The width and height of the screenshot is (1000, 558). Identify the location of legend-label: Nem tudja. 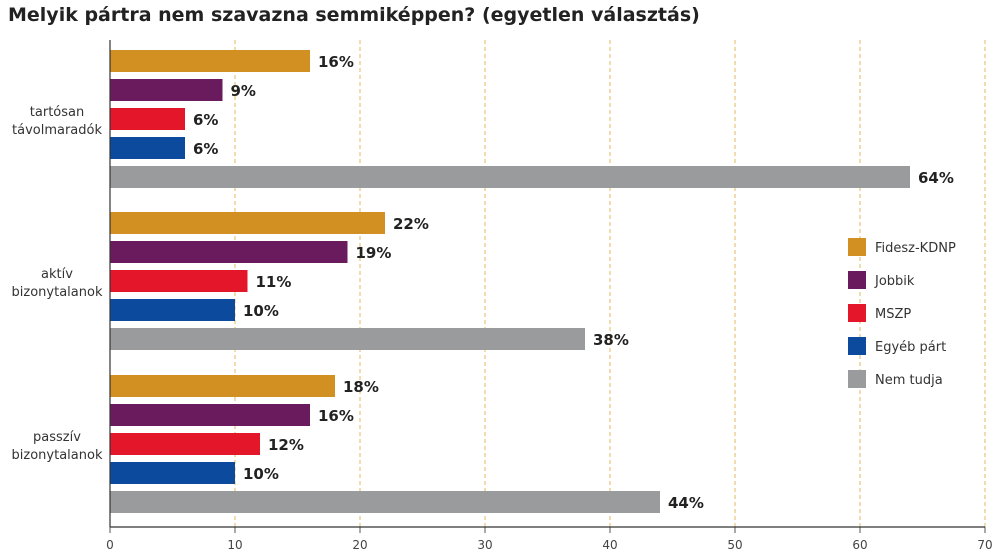
(909, 380).